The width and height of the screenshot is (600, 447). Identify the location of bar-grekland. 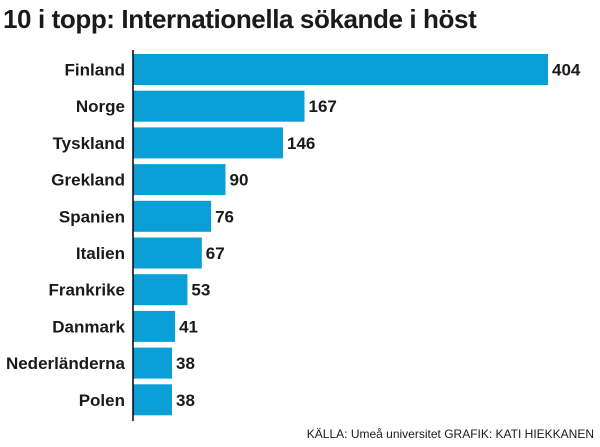
(179, 180).